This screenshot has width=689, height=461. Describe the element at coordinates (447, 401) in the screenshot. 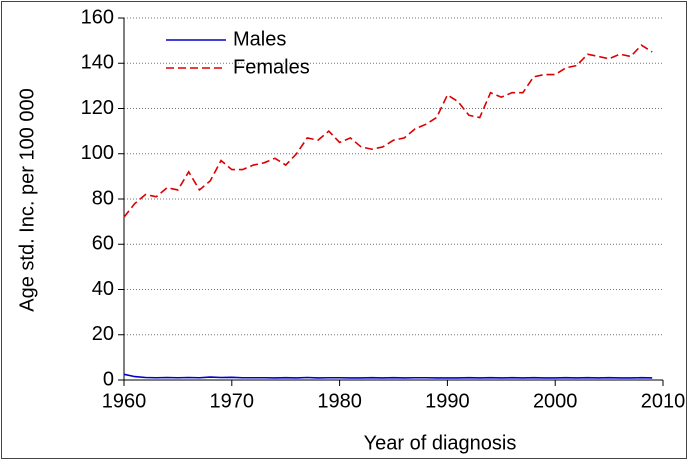

I see `x-tick-label: 1990` at that location.